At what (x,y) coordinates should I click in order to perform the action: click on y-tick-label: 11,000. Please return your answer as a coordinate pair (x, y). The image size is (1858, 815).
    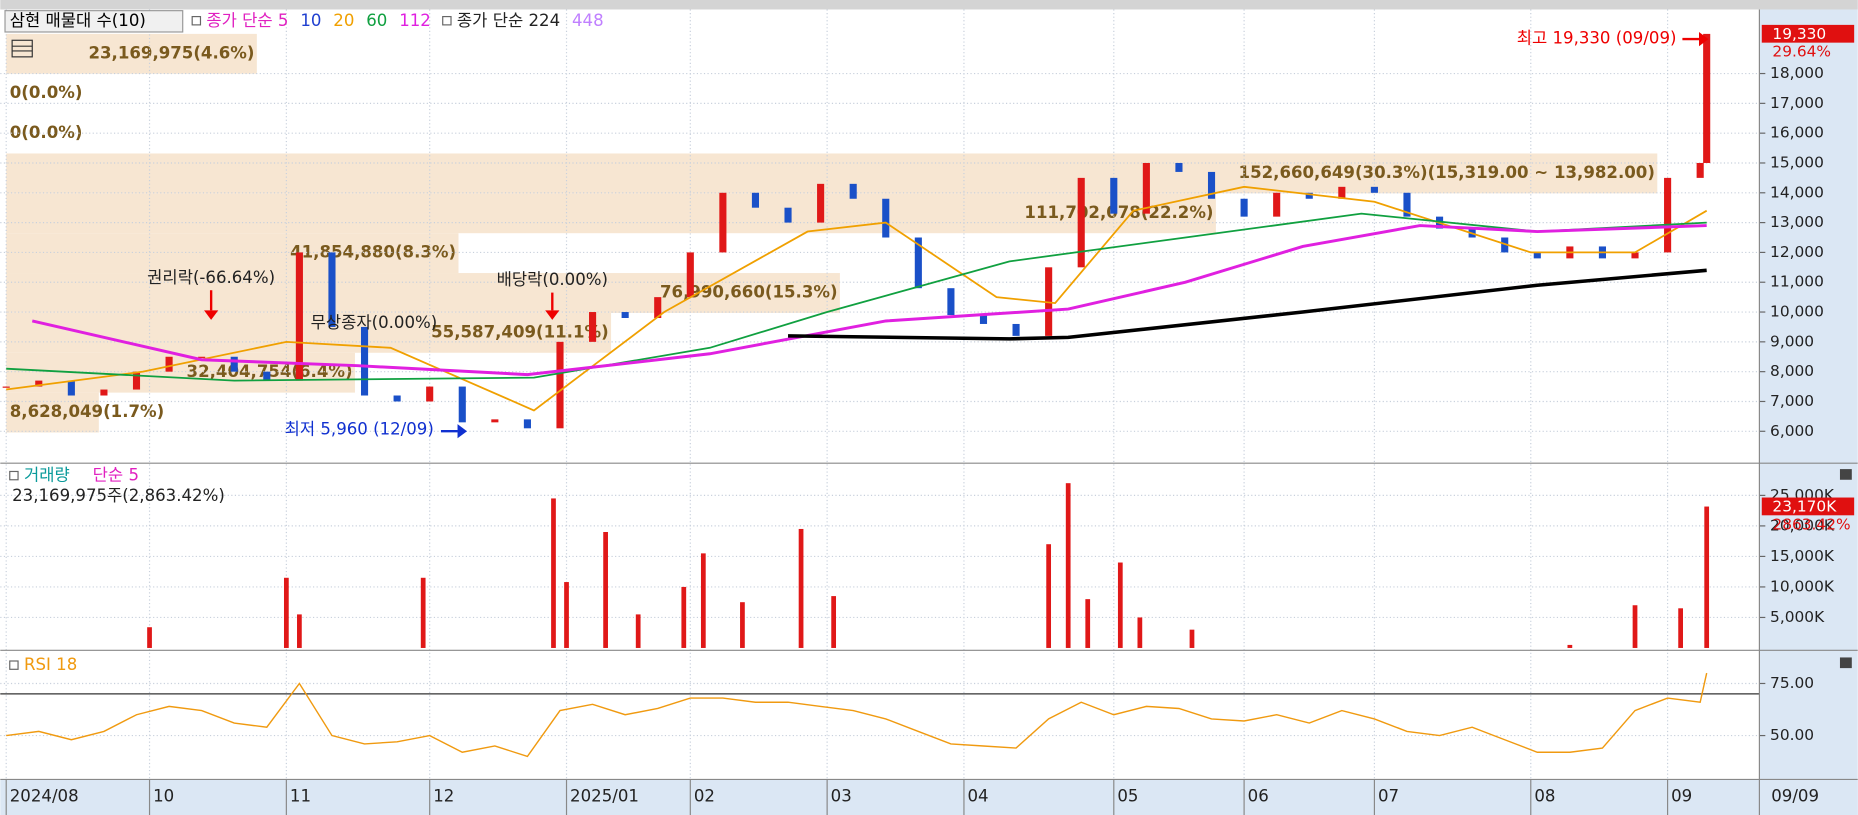
    Looking at the image, I should click on (1797, 282).